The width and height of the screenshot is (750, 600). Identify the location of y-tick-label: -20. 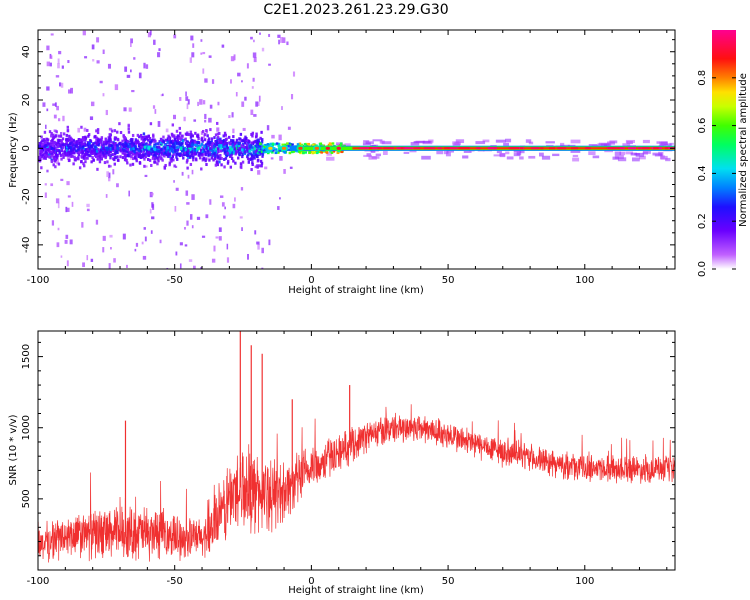
(26, 196).